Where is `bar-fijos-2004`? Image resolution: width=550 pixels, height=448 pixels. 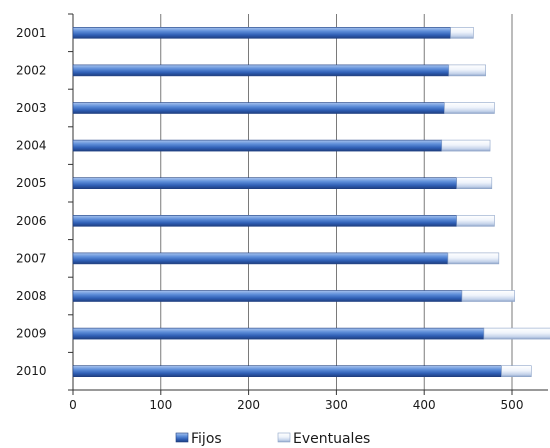
bar-fijos-2004 is located at coordinates (257, 145).